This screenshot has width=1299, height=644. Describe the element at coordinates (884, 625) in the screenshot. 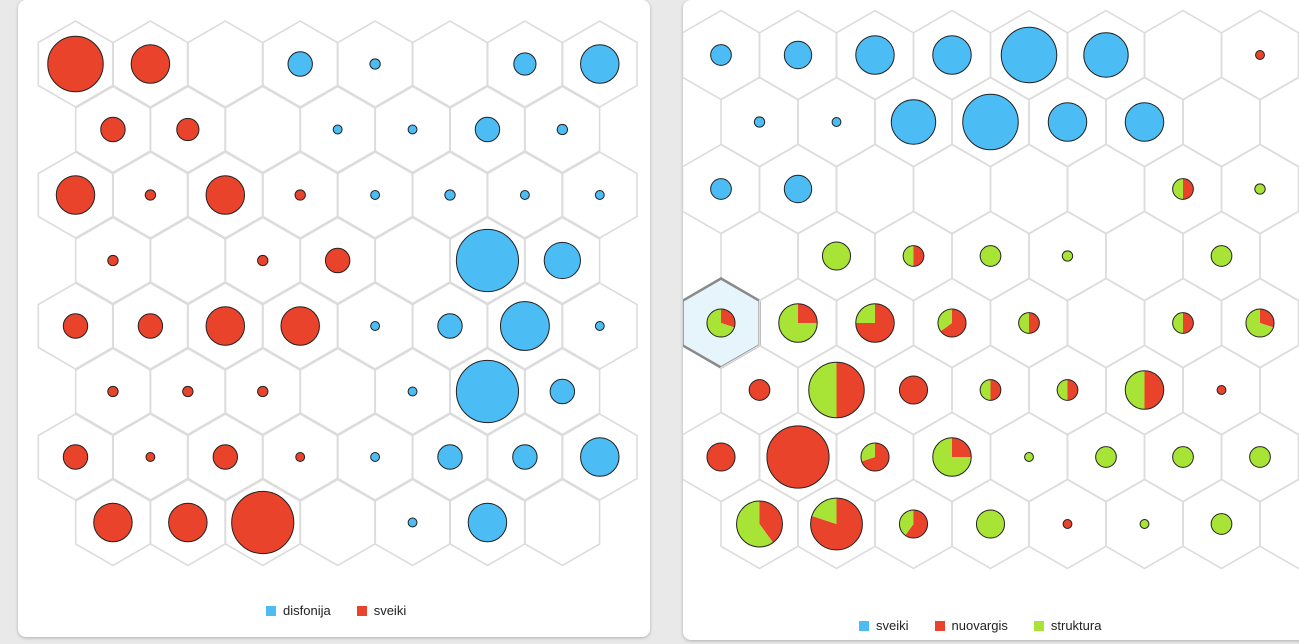

I see `legend-item-sveiki-right: sveiki` at that location.